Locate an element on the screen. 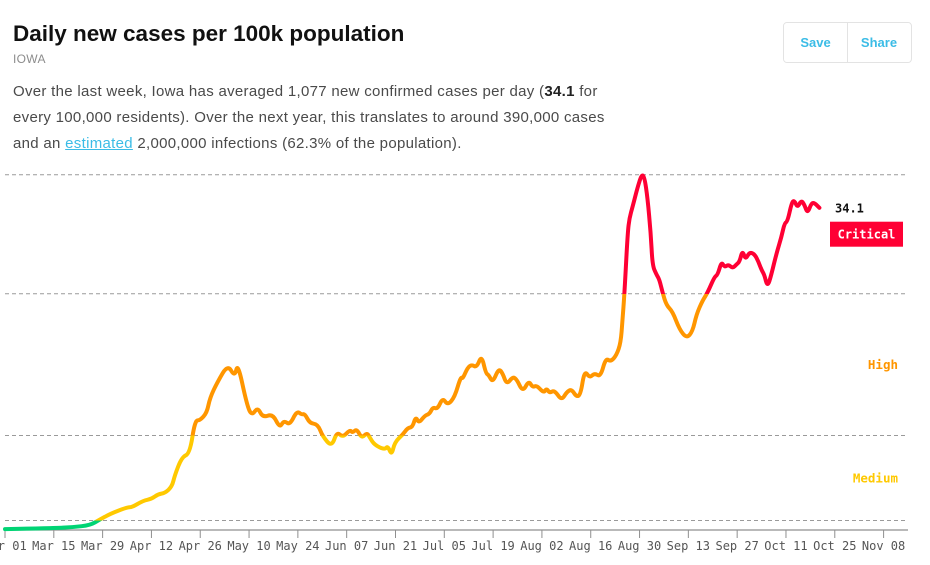 Image resolution: width=930 pixels, height=565 pixels. x-tick-label: Apr 12 is located at coordinates (151, 546).